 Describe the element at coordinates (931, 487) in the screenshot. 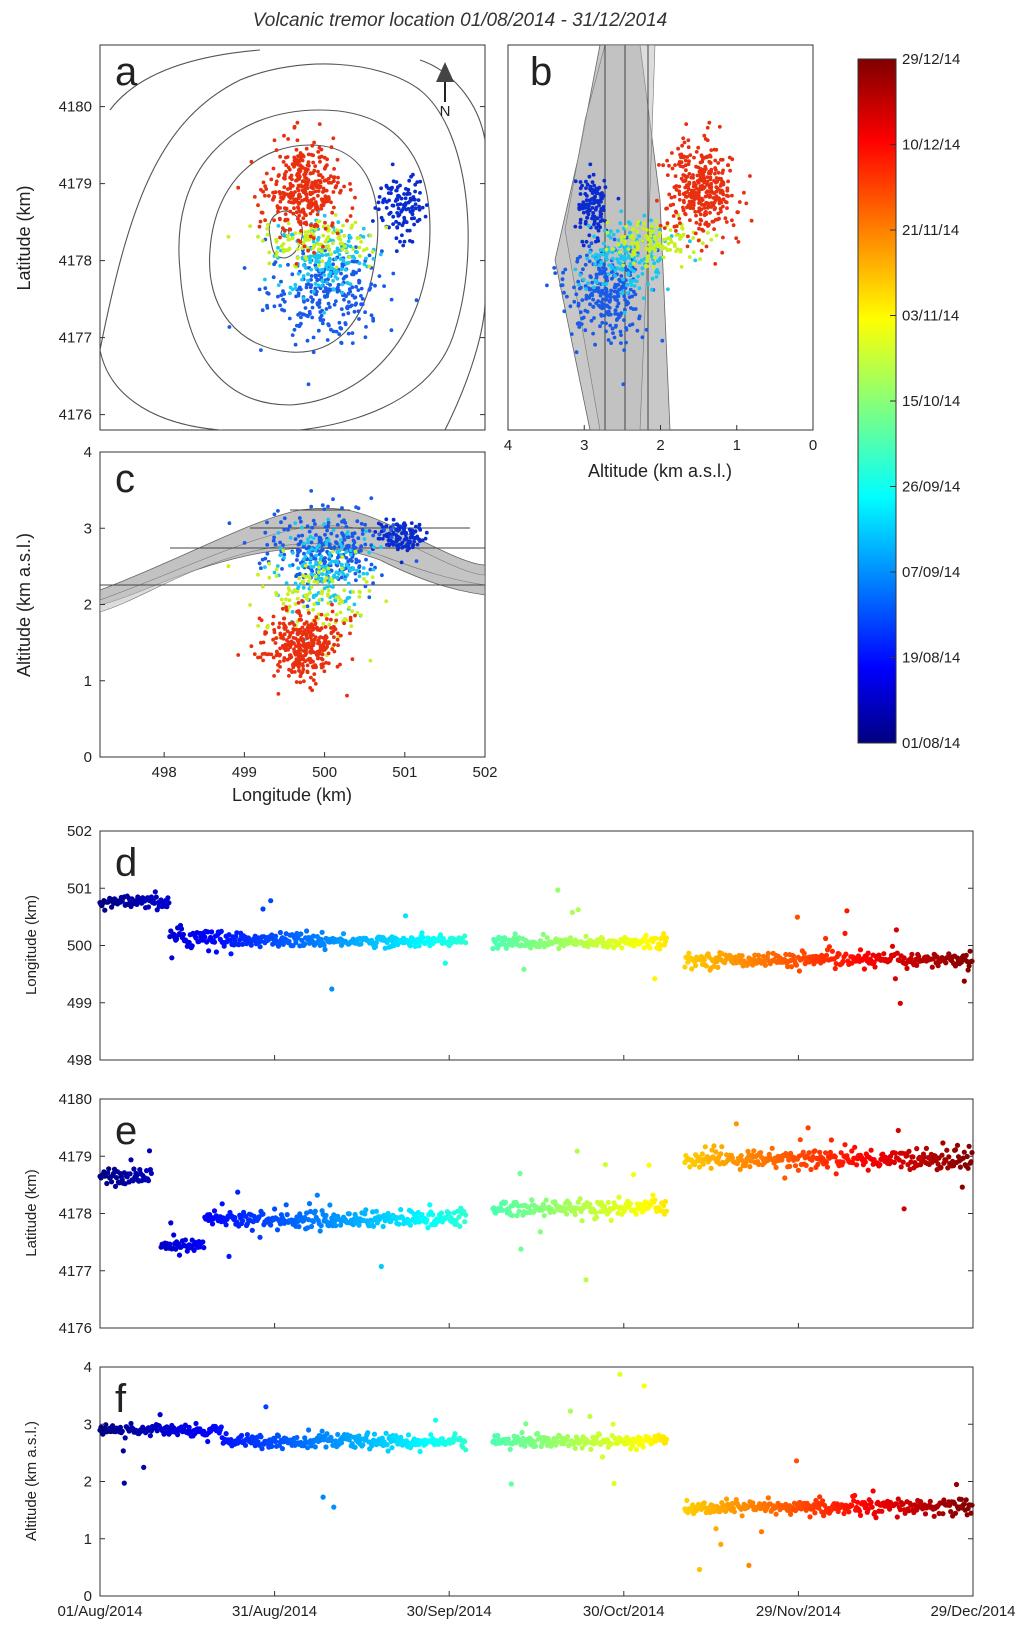

I see `colorbar-label: 26/09/14` at that location.